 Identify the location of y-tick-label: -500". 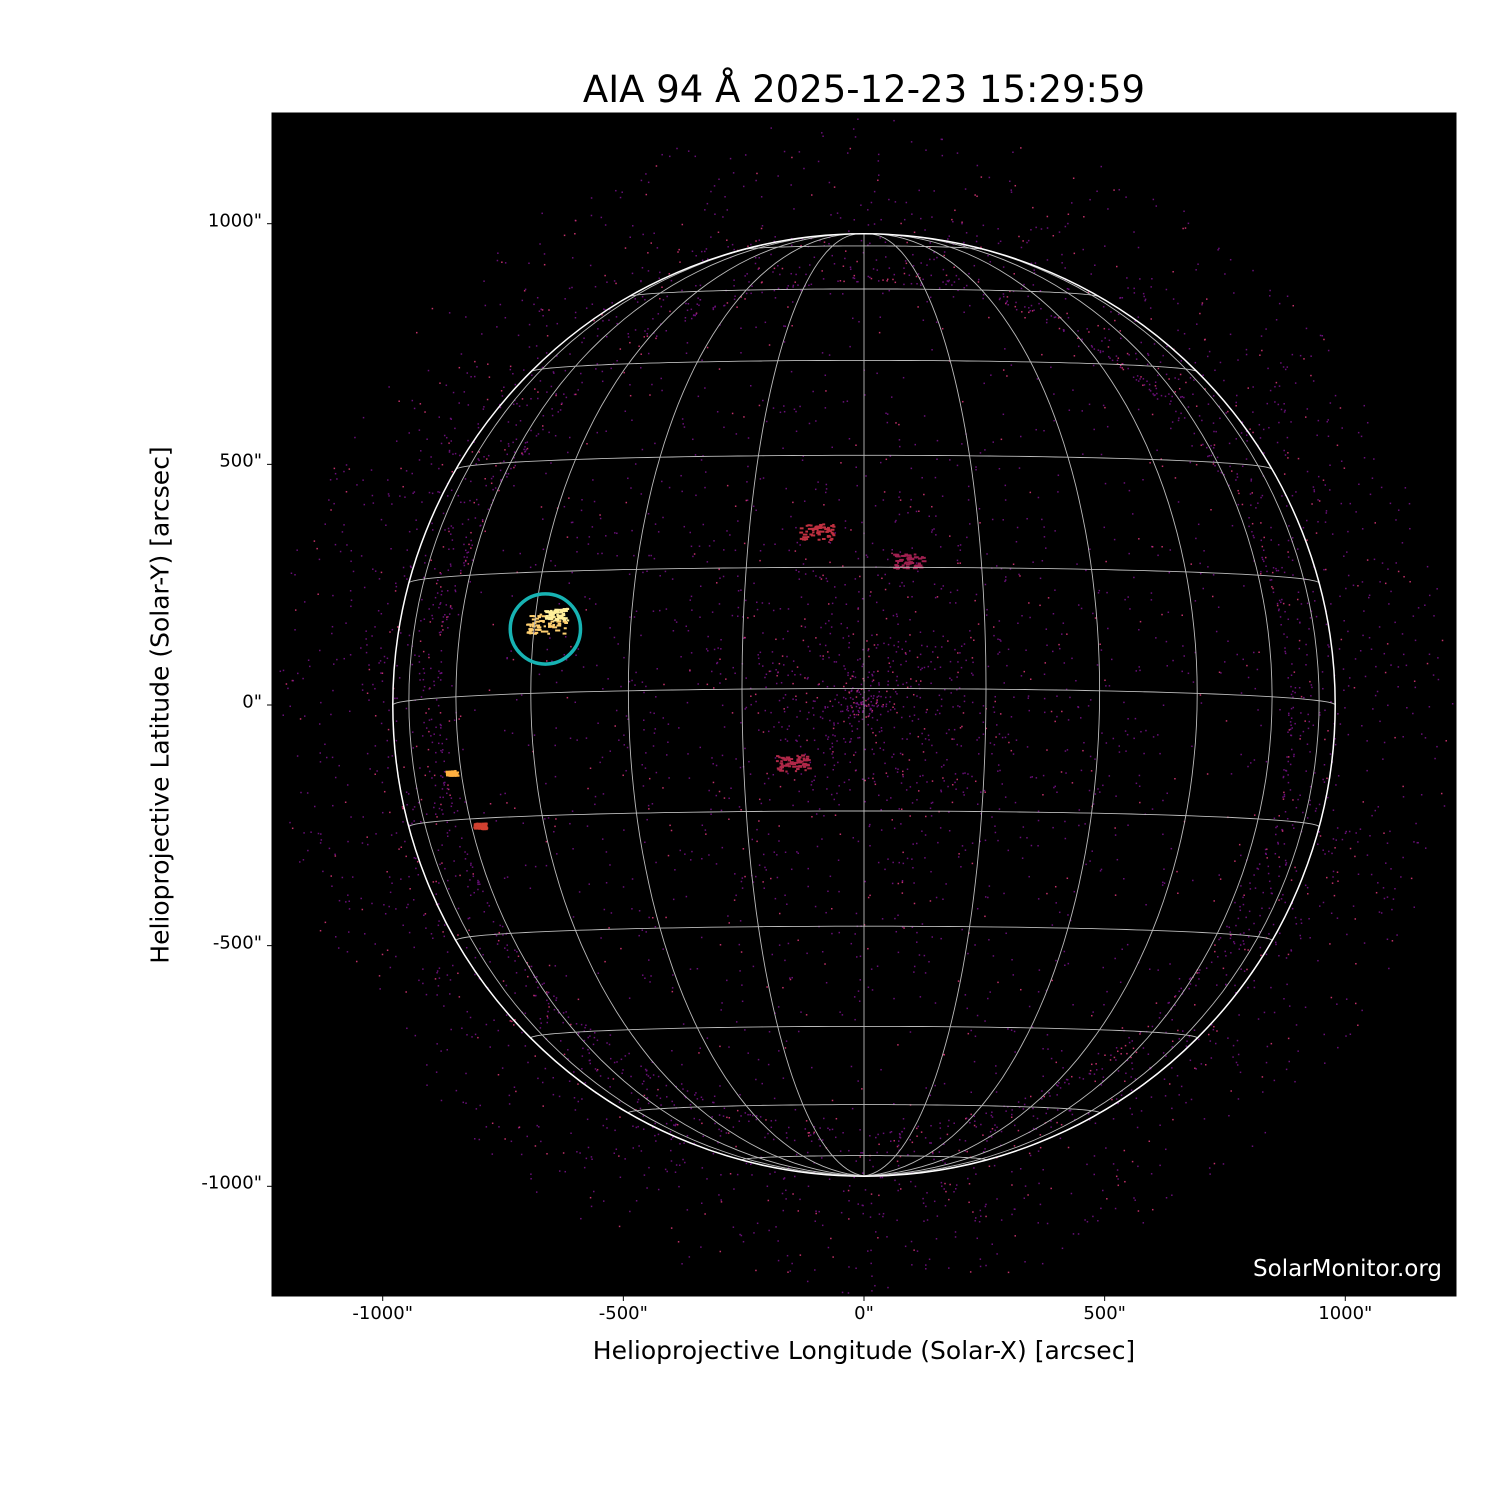
(237, 943).